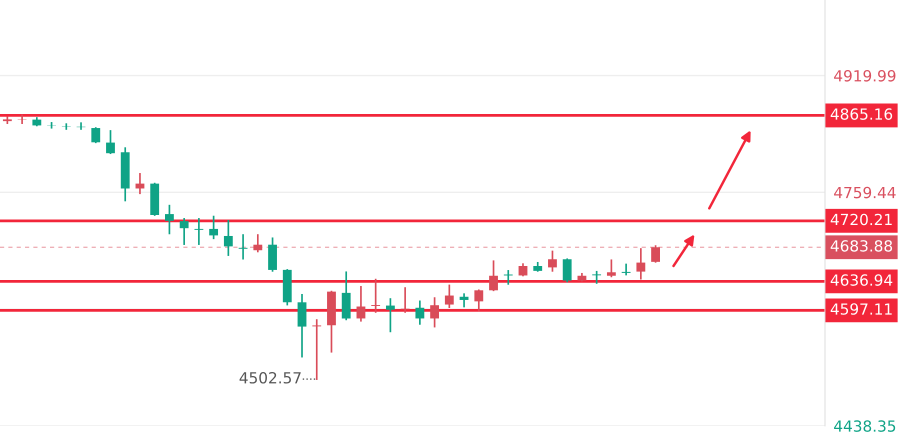  What do you see at coordinates (865, 426) in the screenshot?
I see `y-tick-label: 4438.35` at bounding box center [865, 426].